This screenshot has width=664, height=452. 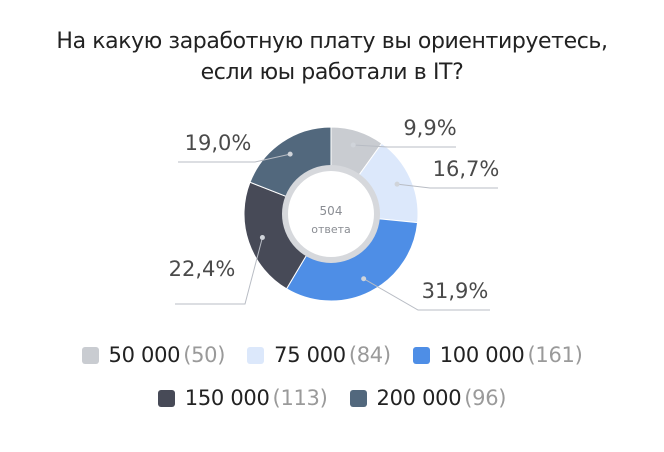 What do you see at coordinates (300, 398) in the screenshot?
I see `legend-count-150000: (113)` at bounding box center [300, 398].